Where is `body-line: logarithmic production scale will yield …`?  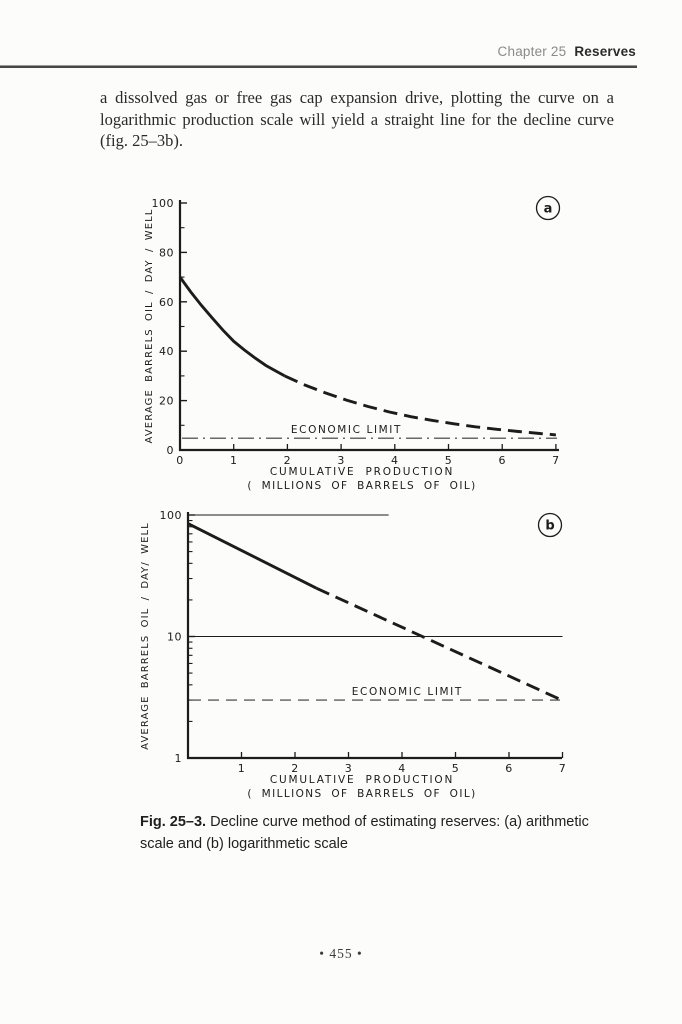
body-line: logarithmic production scale will yield … is located at coordinates (357, 119).